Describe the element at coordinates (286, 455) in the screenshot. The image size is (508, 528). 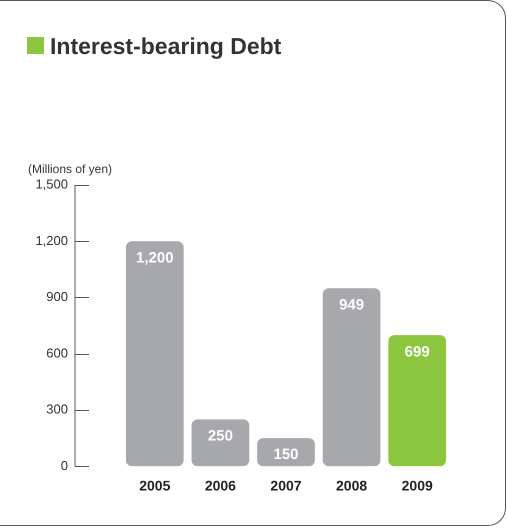
I see `data-label: 150` at that location.